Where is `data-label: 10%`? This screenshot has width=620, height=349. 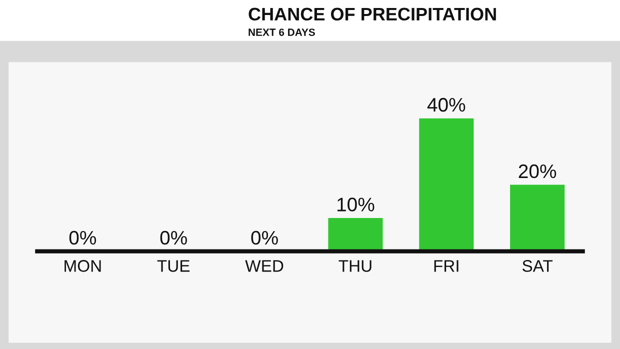 data-label: 10% is located at coordinates (355, 205).